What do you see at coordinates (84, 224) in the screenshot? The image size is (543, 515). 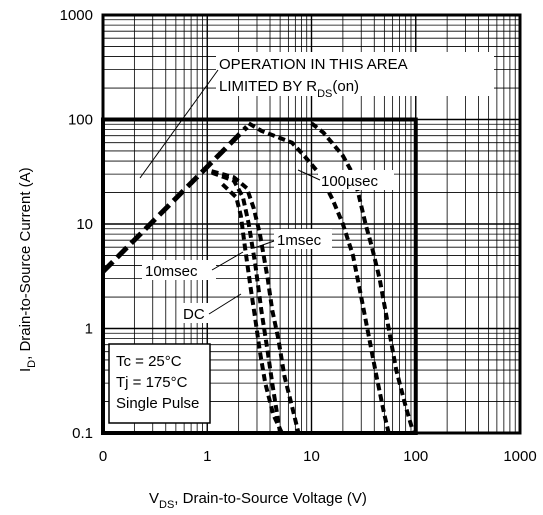 I see `y-tick-label: 10` at bounding box center [84, 224].